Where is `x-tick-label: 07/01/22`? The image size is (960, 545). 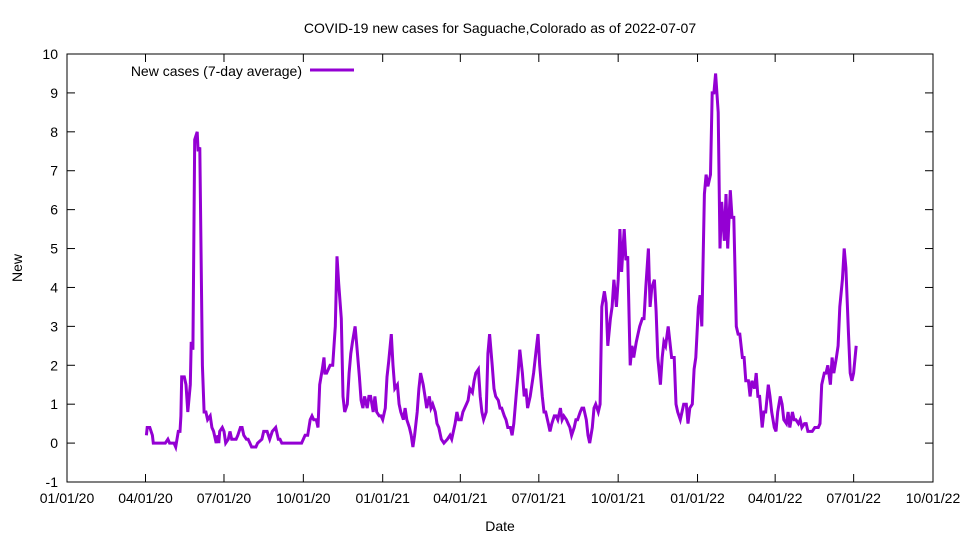
x-tick-label: 07/01/22 is located at coordinates (853, 498).